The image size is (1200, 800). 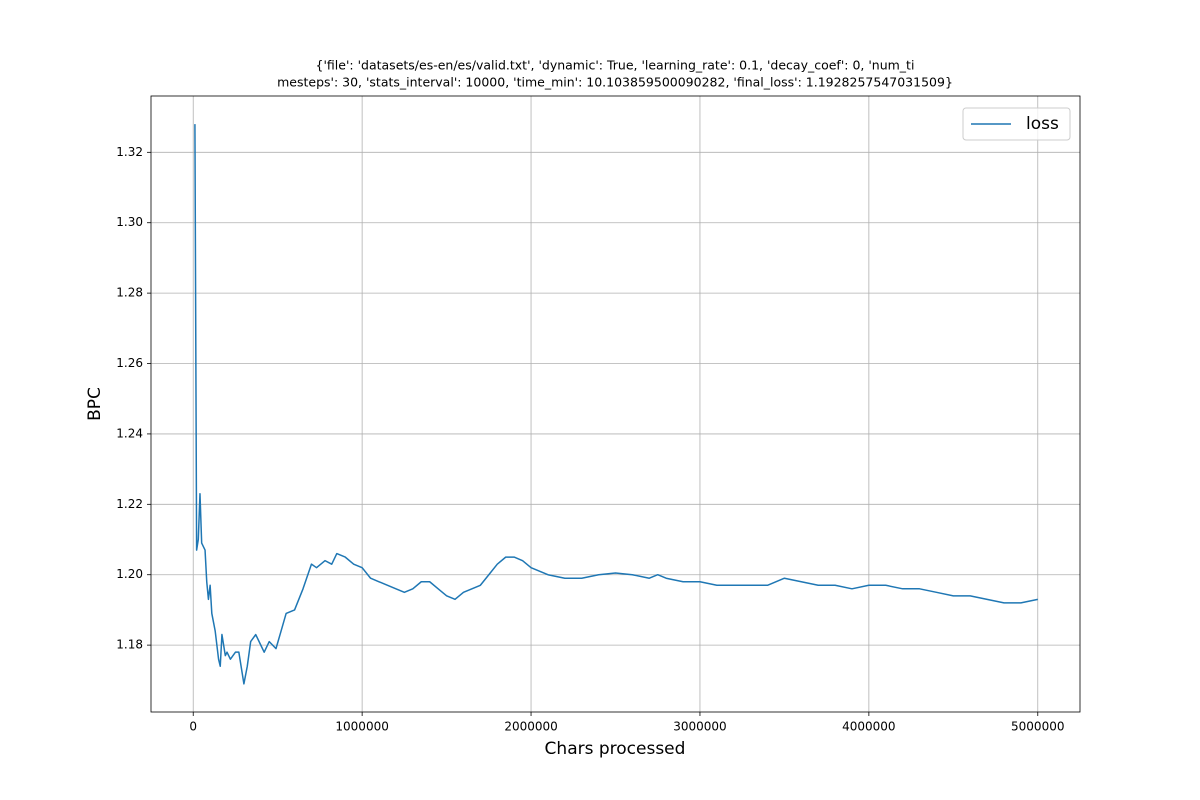 I want to click on legend-label: loss, so click(x=1042, y=124).